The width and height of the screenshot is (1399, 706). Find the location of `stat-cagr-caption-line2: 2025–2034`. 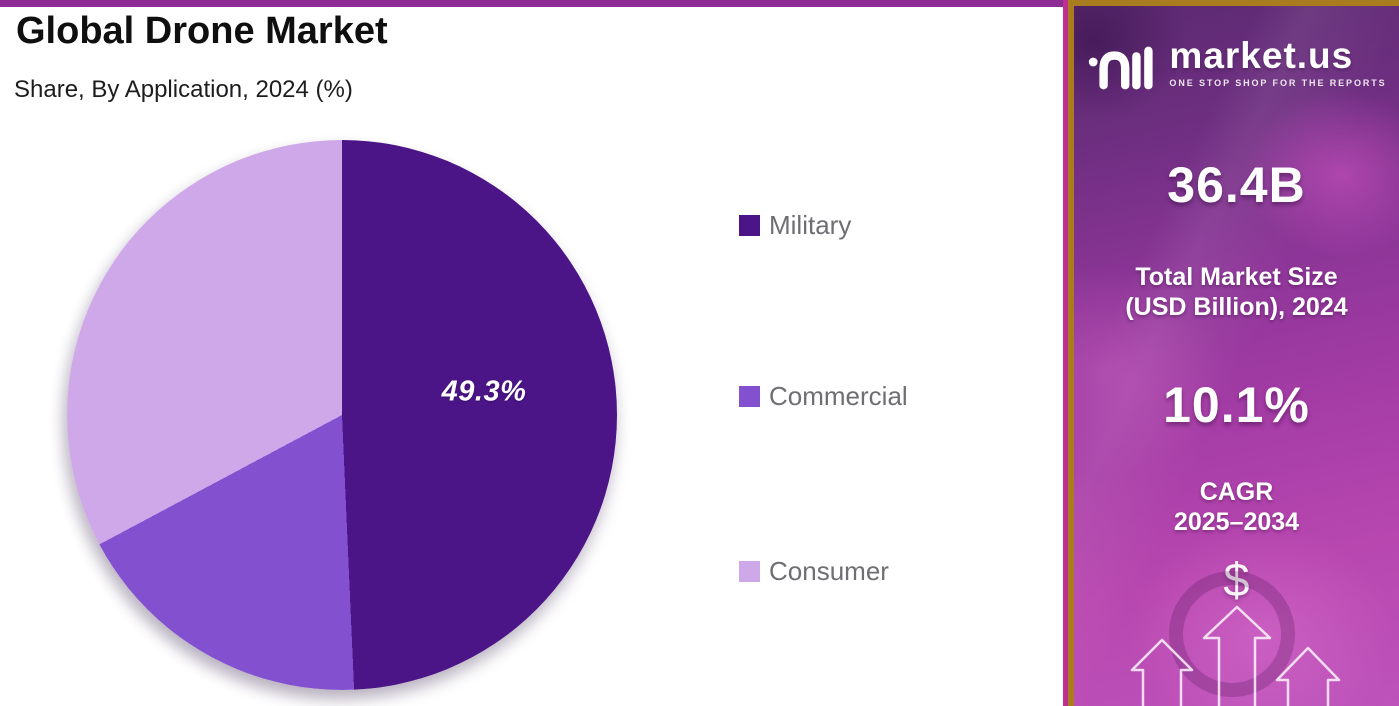

stat-cagr-caption-line2: 2025–2034 is located at coordinates (1236, 522).